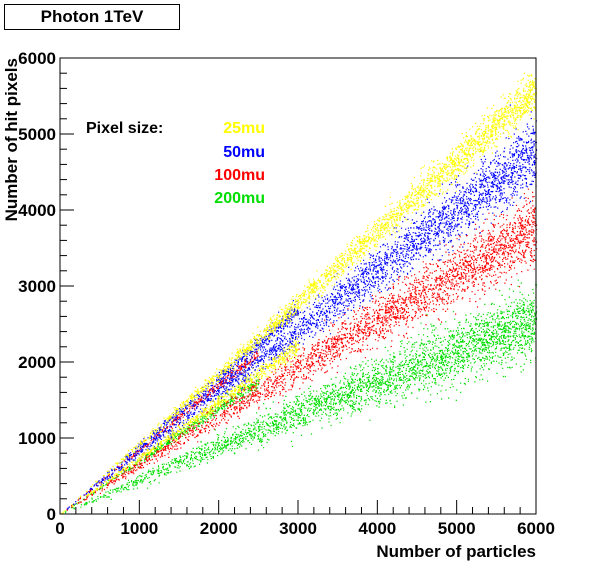 Image resolution: width=596 pixels, height=572 pixels. I want to click on legend-entry-100mu: 100mu, so click(239, 175).